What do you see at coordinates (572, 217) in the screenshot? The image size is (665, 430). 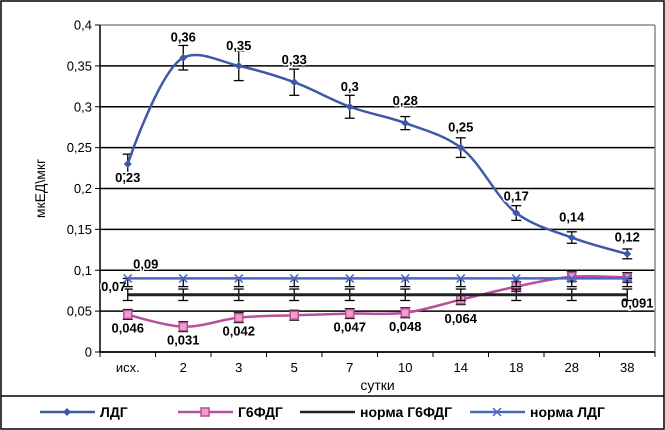 I see `data-label: 0,14` at bounding box center [572, 217].